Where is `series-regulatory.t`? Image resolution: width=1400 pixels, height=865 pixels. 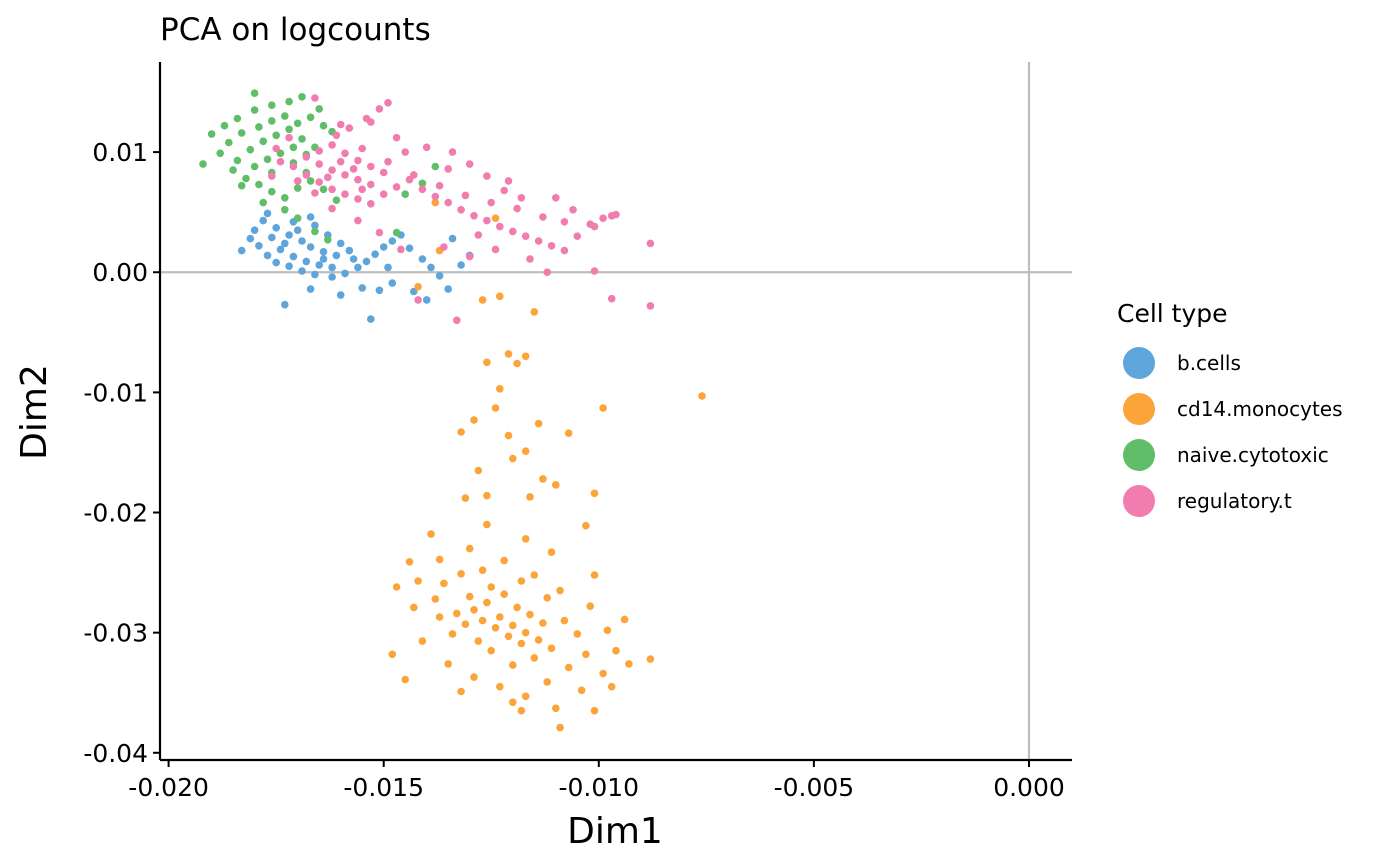 series-regulatory.t is located at coordinates (461, 209).